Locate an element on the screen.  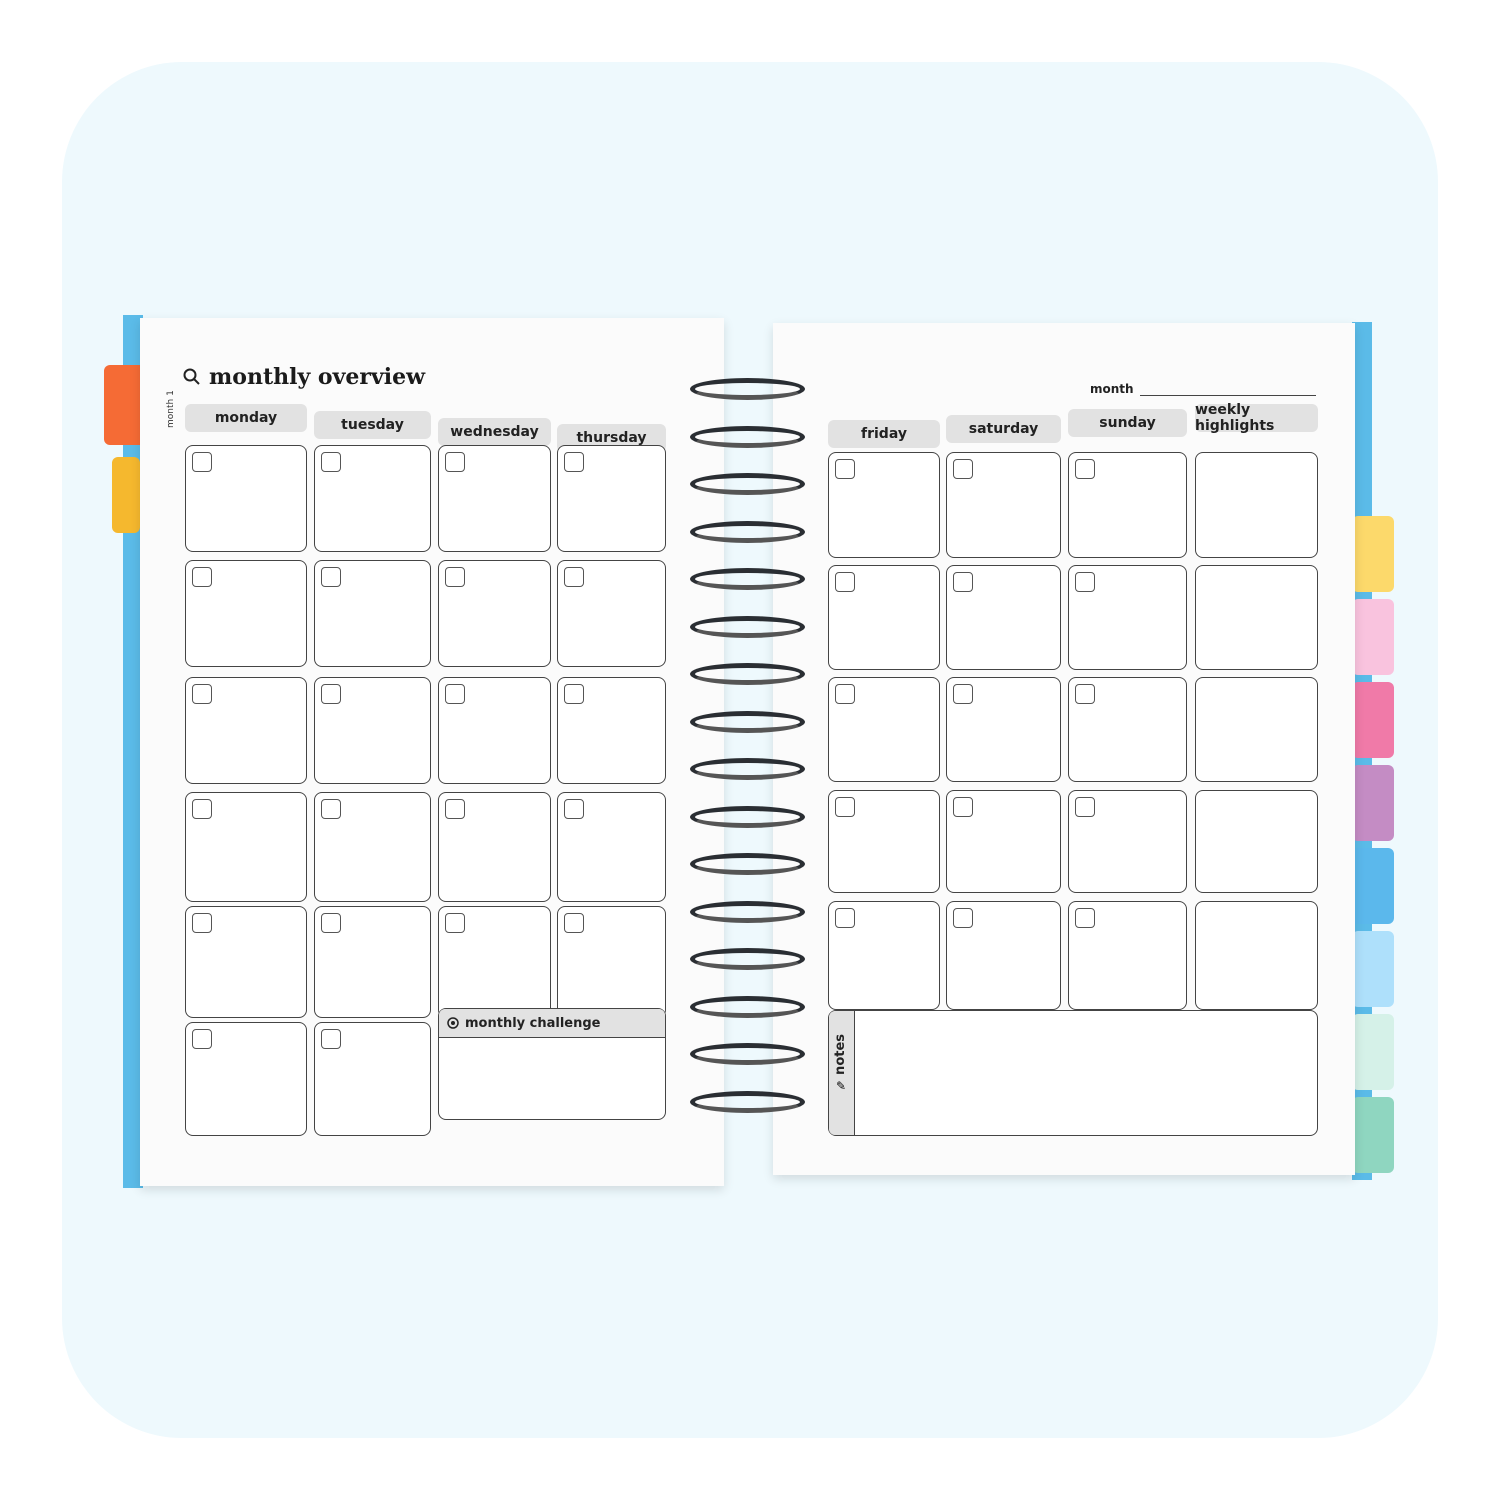
month-label: month is located at coordinates (1112, 389).